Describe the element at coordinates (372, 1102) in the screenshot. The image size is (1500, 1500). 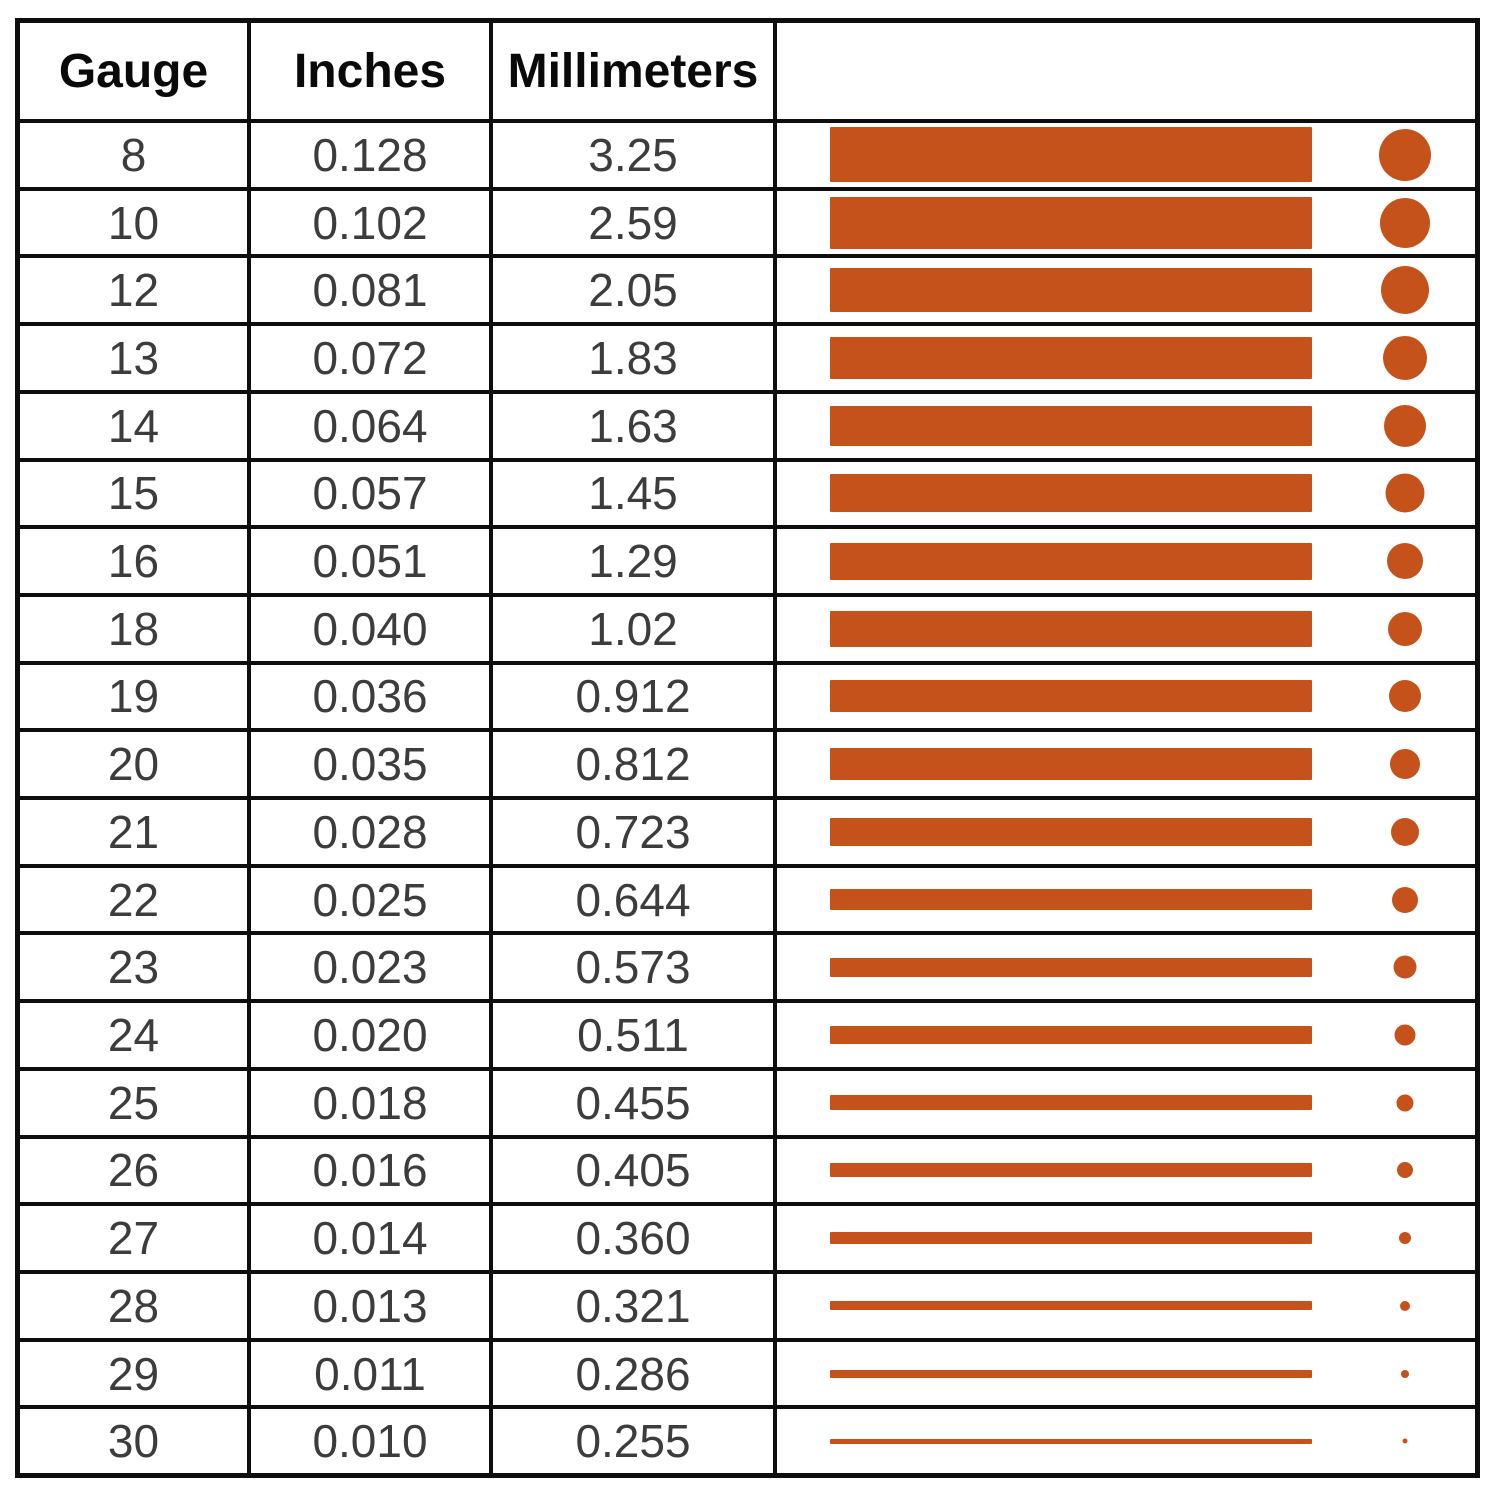
I see `inches-value: 0.018` at that location.